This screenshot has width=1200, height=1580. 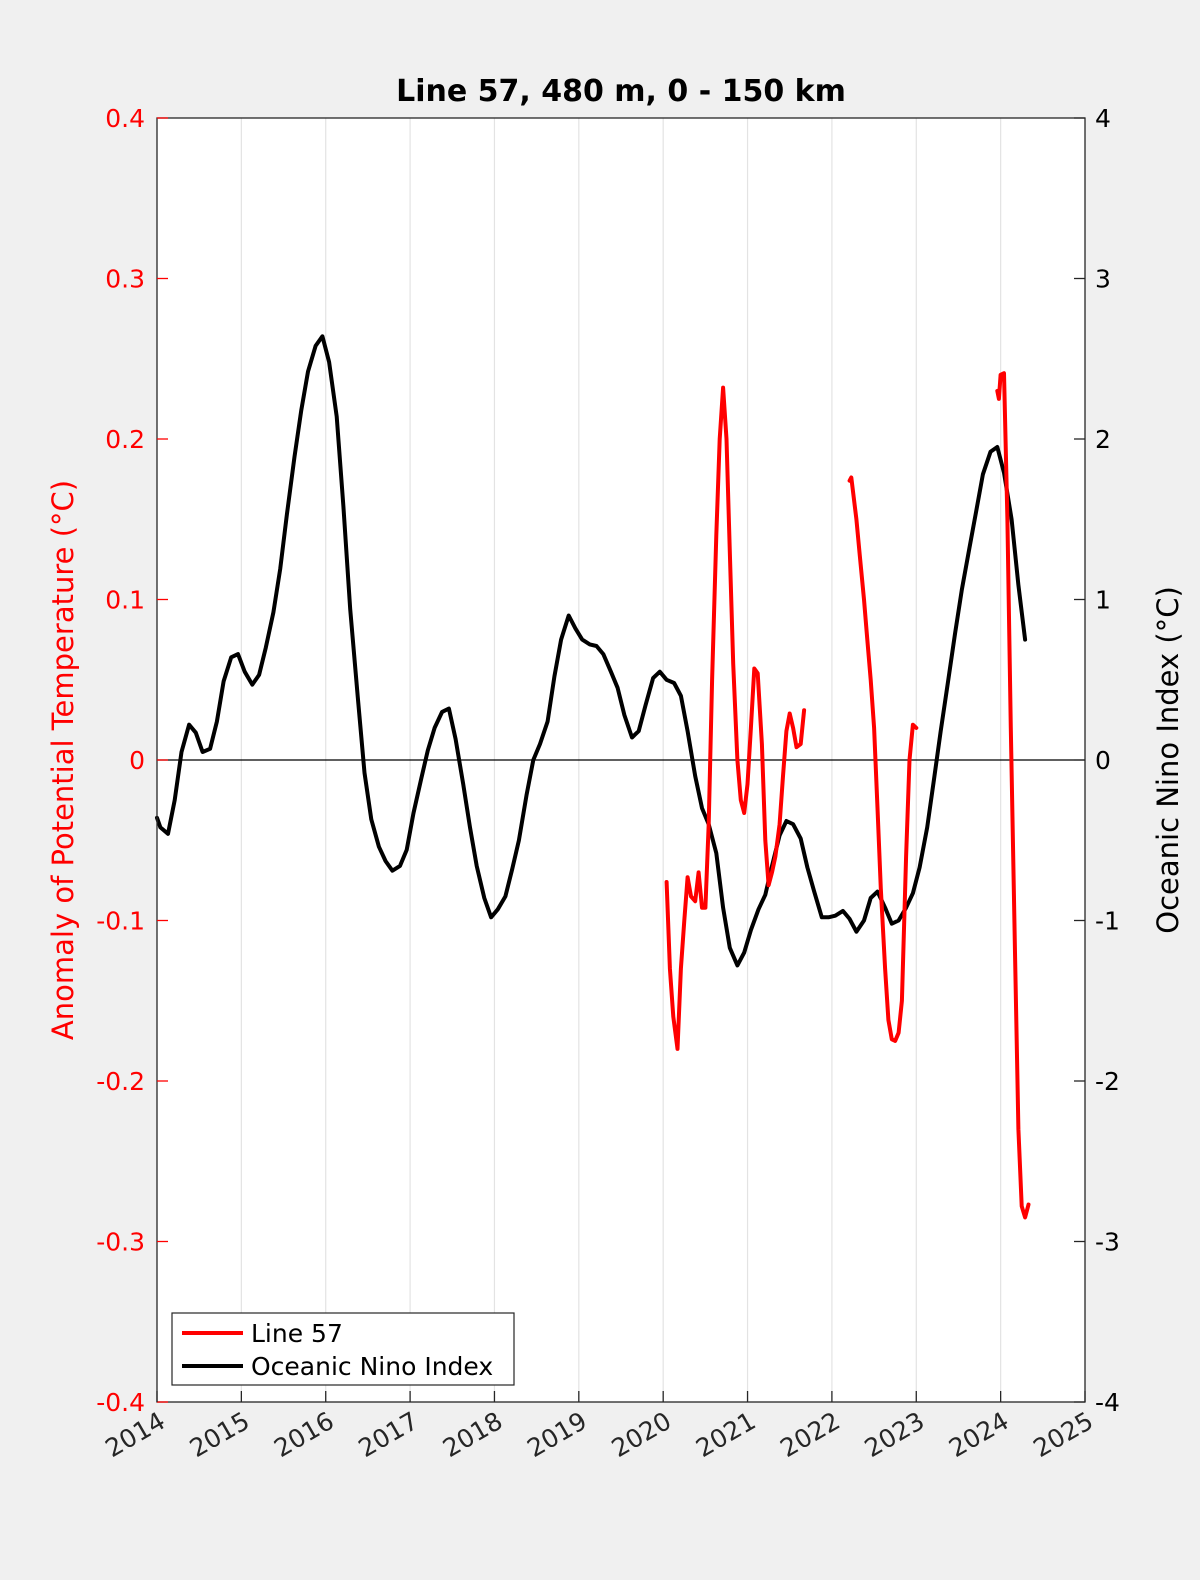 What do you see at coordinates (1107, 1242) in the screenshot?
I see `right-y-tick-label: -3` at bounding box center [1107, 1242].